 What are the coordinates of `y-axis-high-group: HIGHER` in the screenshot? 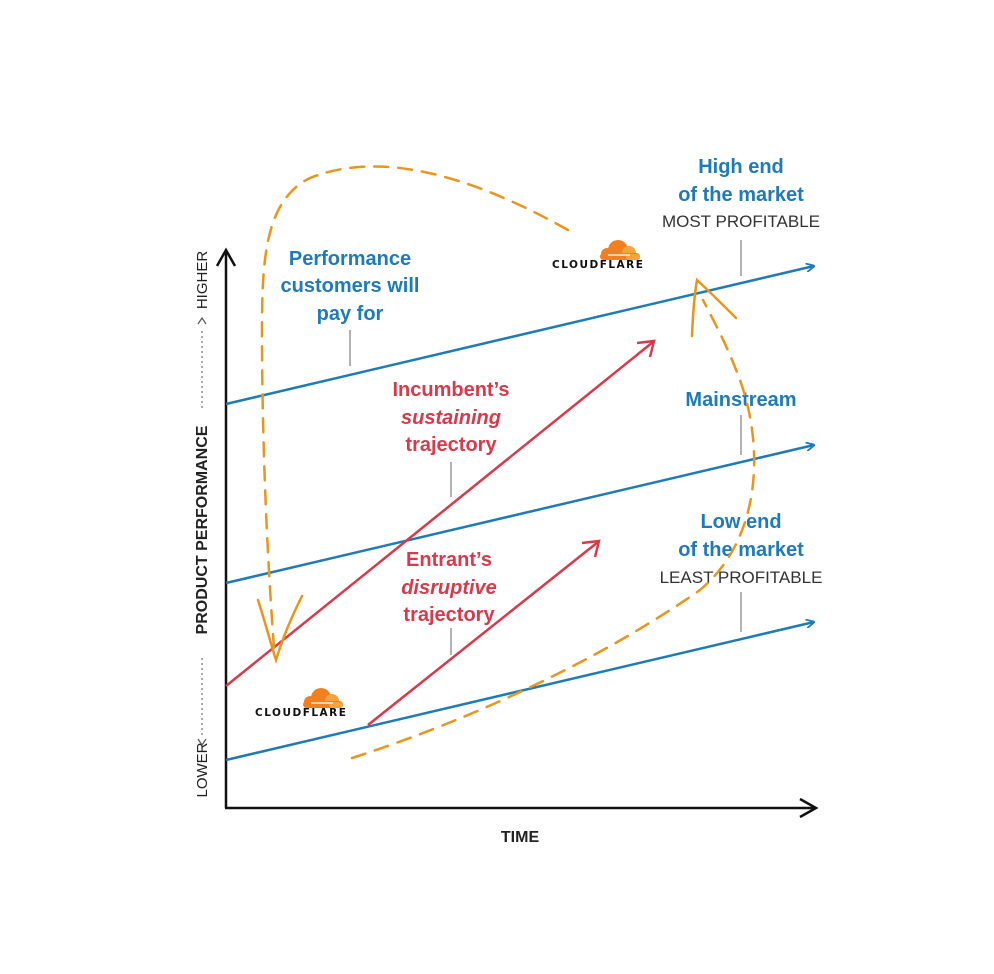 It's located at (202, 280).